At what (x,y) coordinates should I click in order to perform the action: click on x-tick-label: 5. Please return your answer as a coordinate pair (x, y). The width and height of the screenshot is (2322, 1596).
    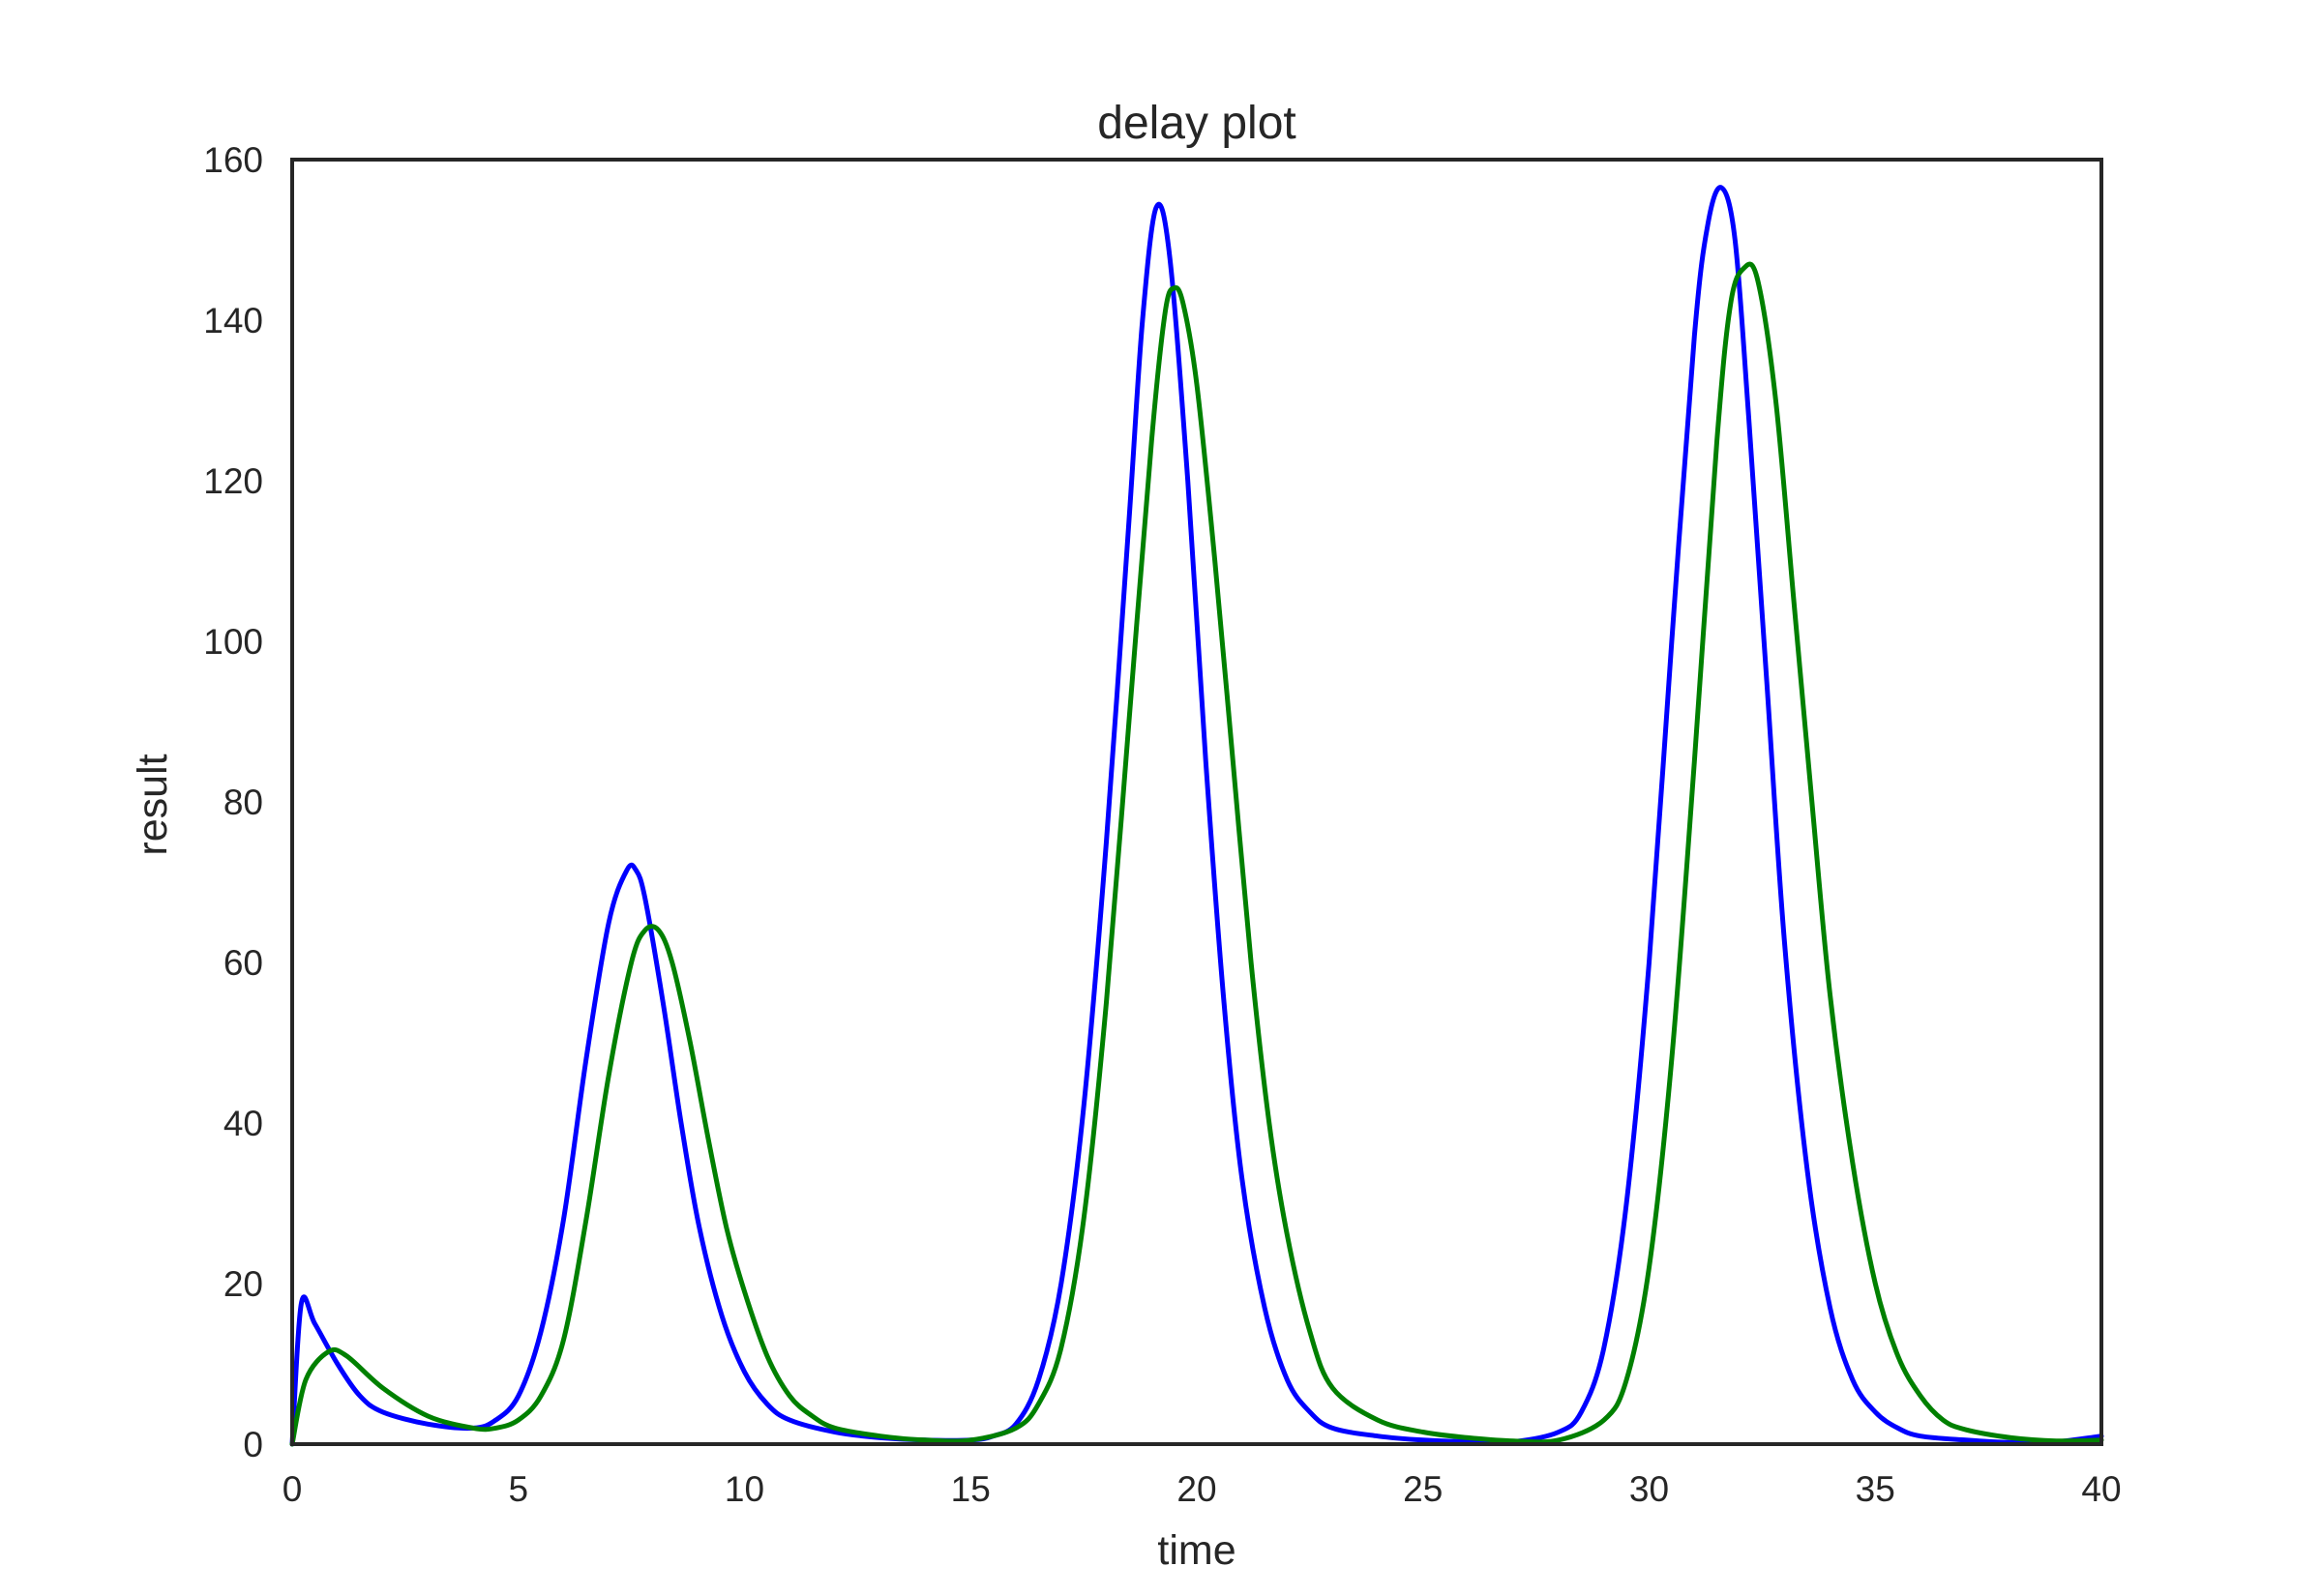
    Looking at the image, I should click on (518, 1489).